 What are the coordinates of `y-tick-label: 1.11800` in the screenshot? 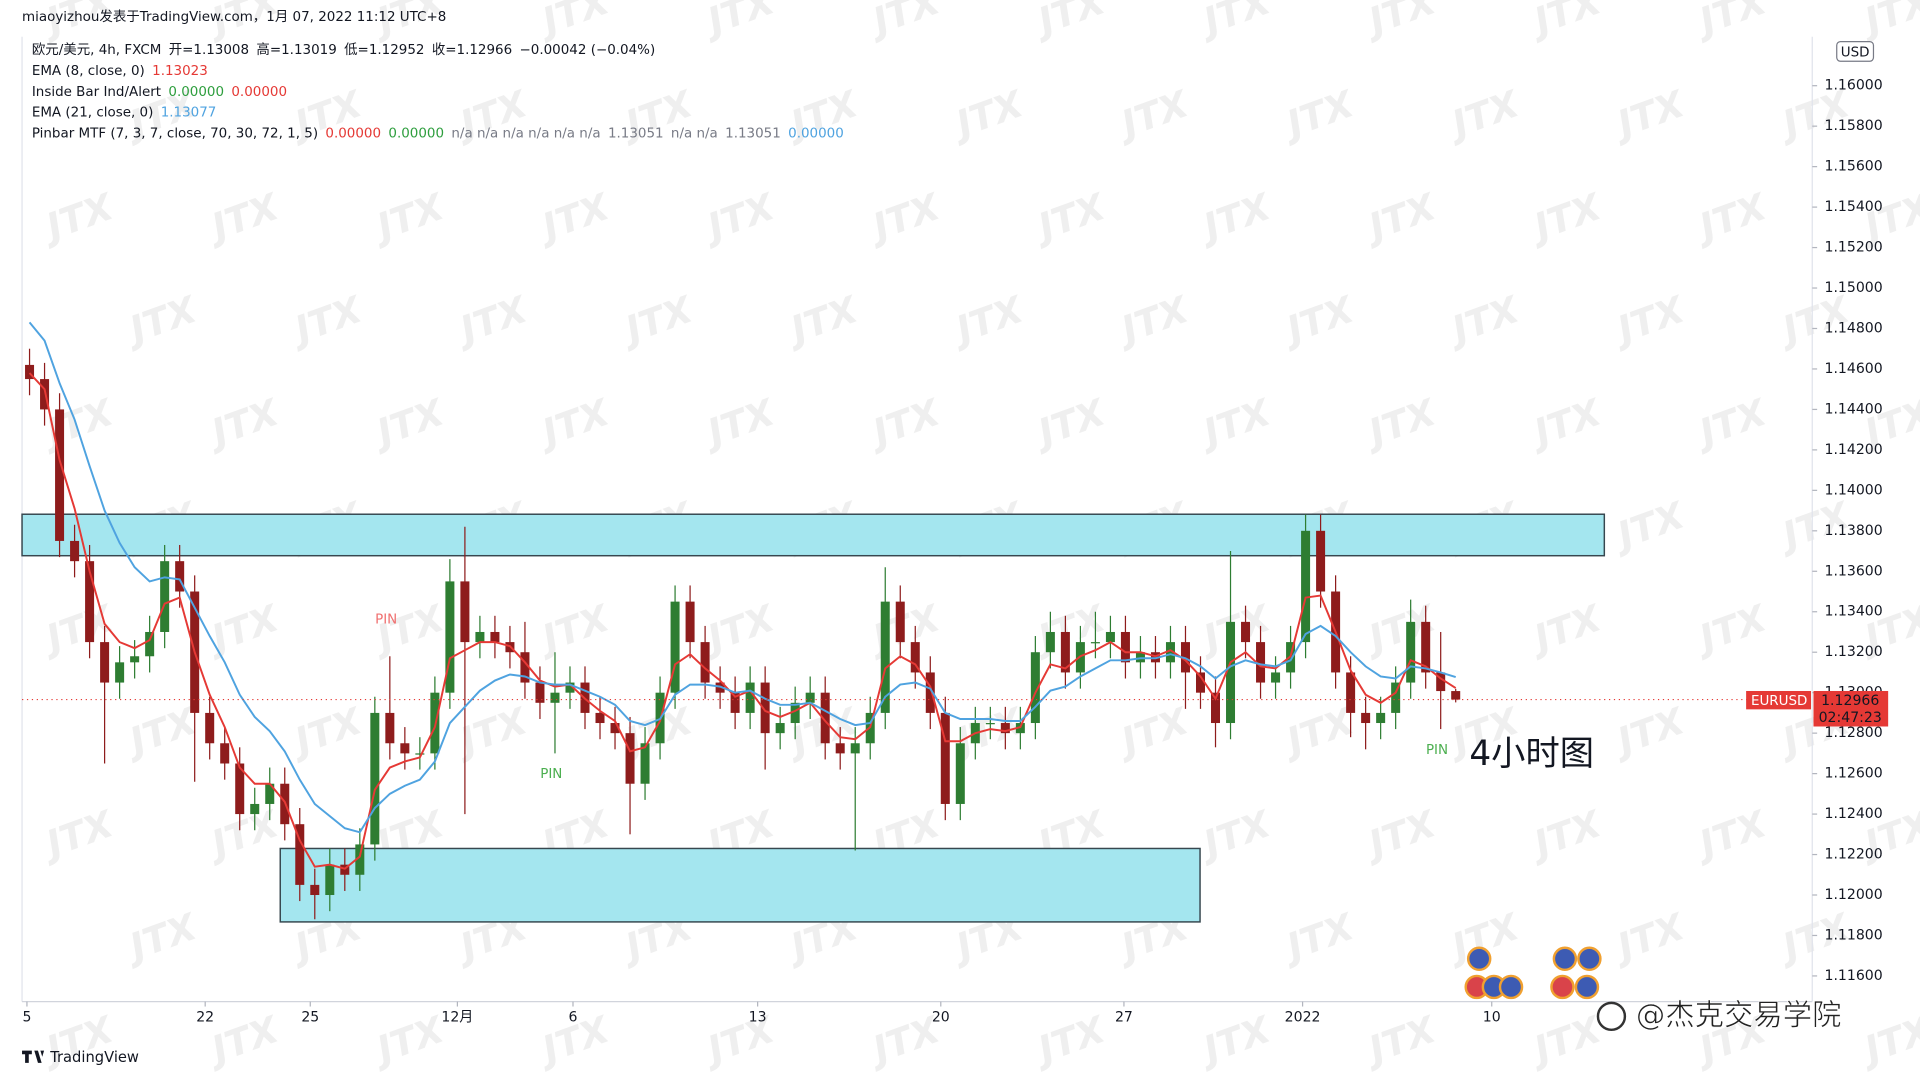 It's located at (1853, 935).